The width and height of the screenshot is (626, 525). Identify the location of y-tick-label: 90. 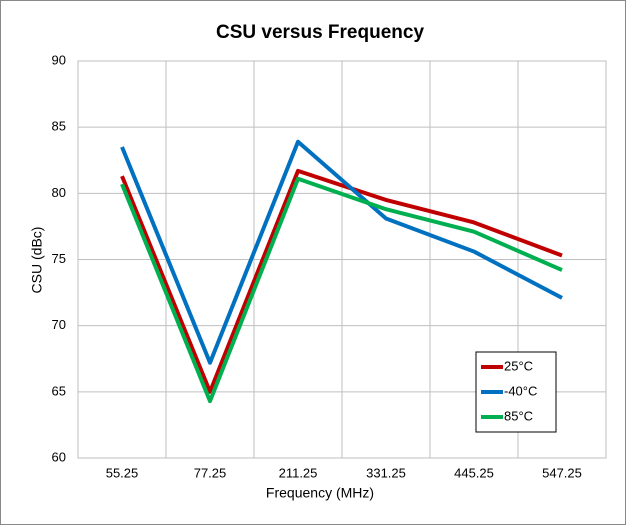
(59, 59).